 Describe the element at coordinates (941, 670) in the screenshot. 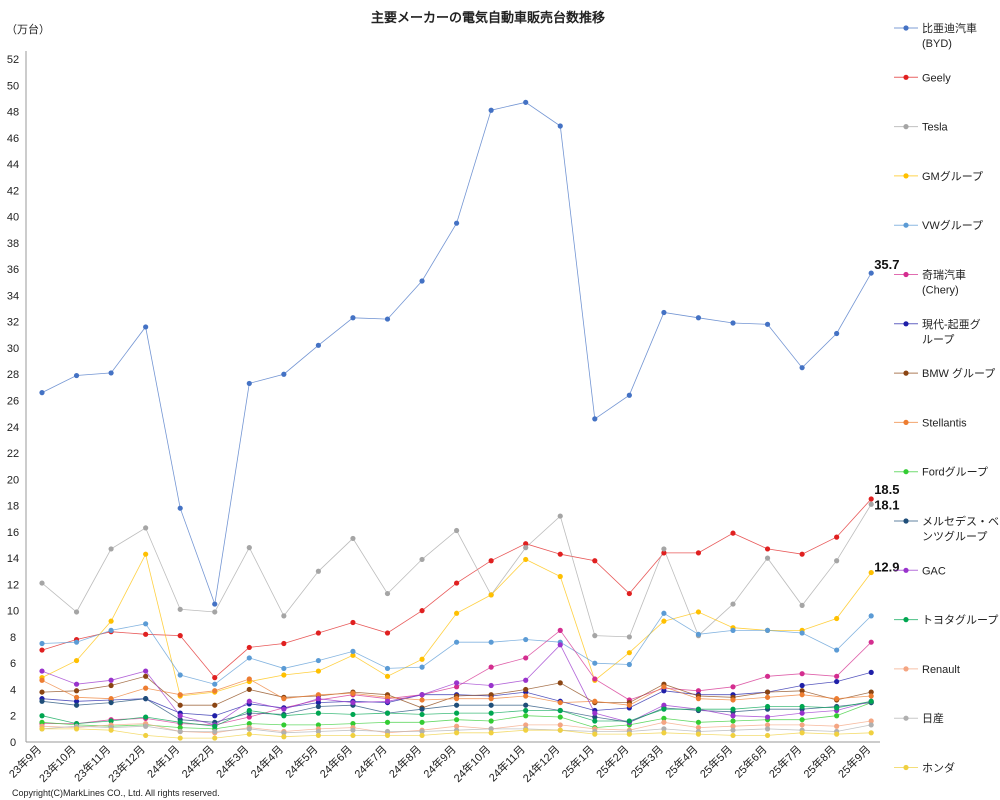

I see `legend-label: Renault` at that location.